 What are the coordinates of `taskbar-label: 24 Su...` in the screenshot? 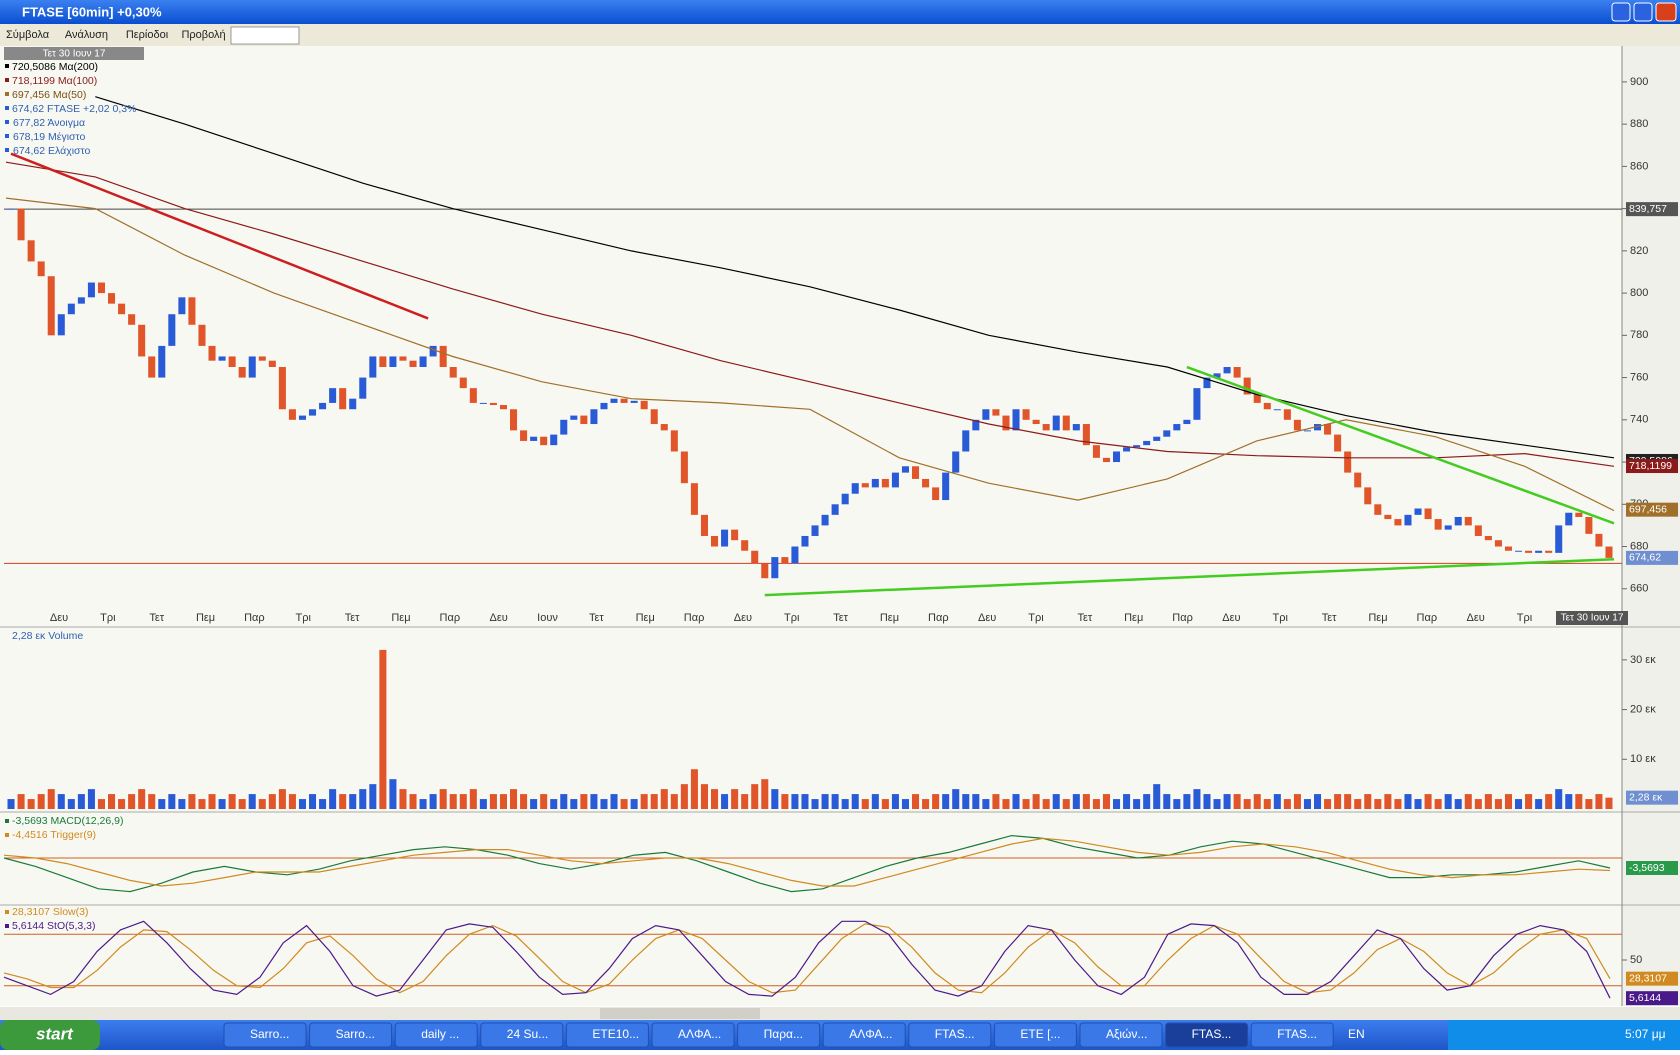 It's located at (527, 1034).